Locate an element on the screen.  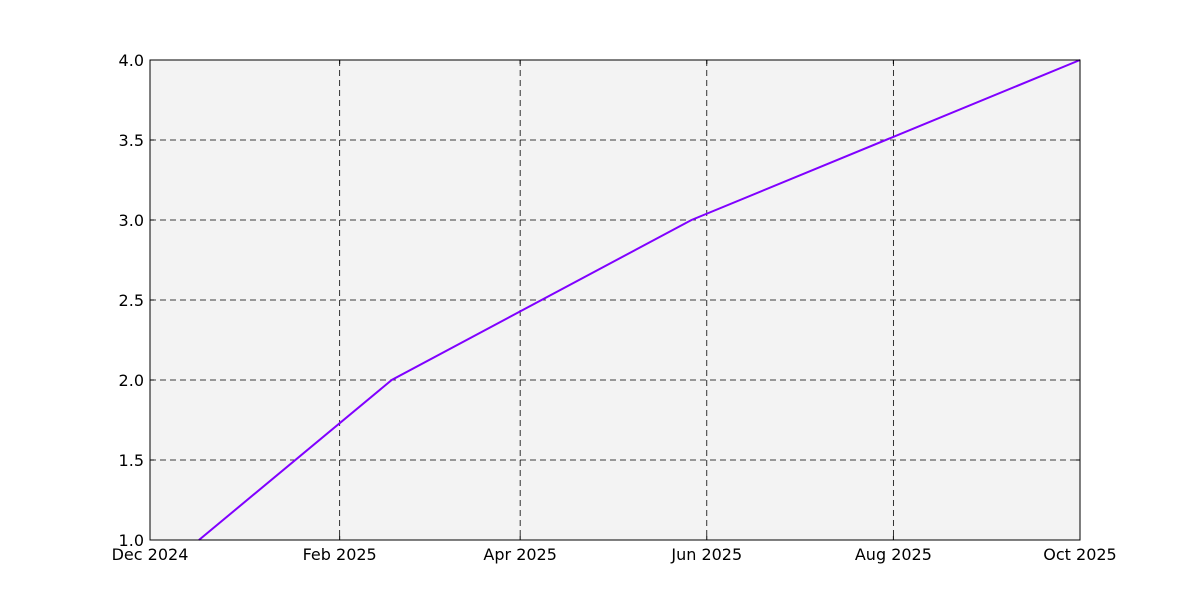
y-tick-label: 2.0 is located at coordinates (131, 380).